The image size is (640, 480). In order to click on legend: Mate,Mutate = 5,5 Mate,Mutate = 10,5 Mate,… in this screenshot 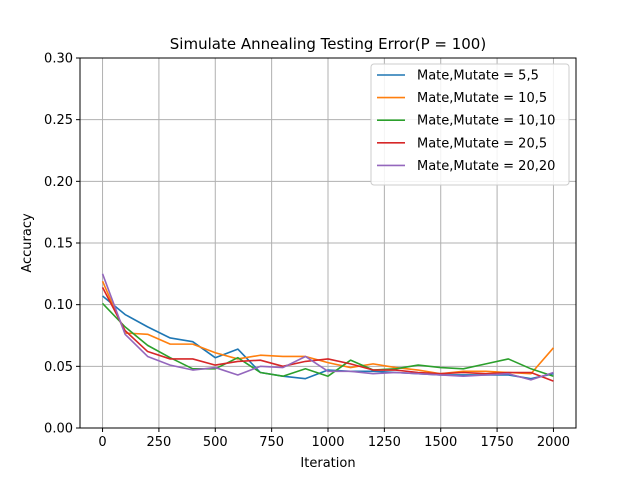, I will do `click(470, 124)`.